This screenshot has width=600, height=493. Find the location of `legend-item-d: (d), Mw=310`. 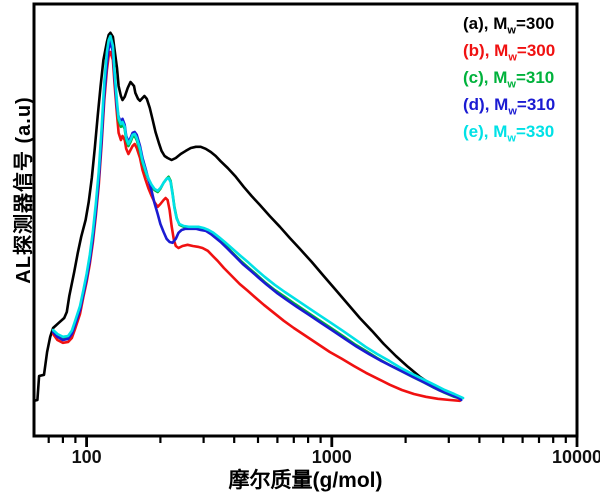

legend-item-d: (d), Mw=310 is located at coordinates (509, 104).